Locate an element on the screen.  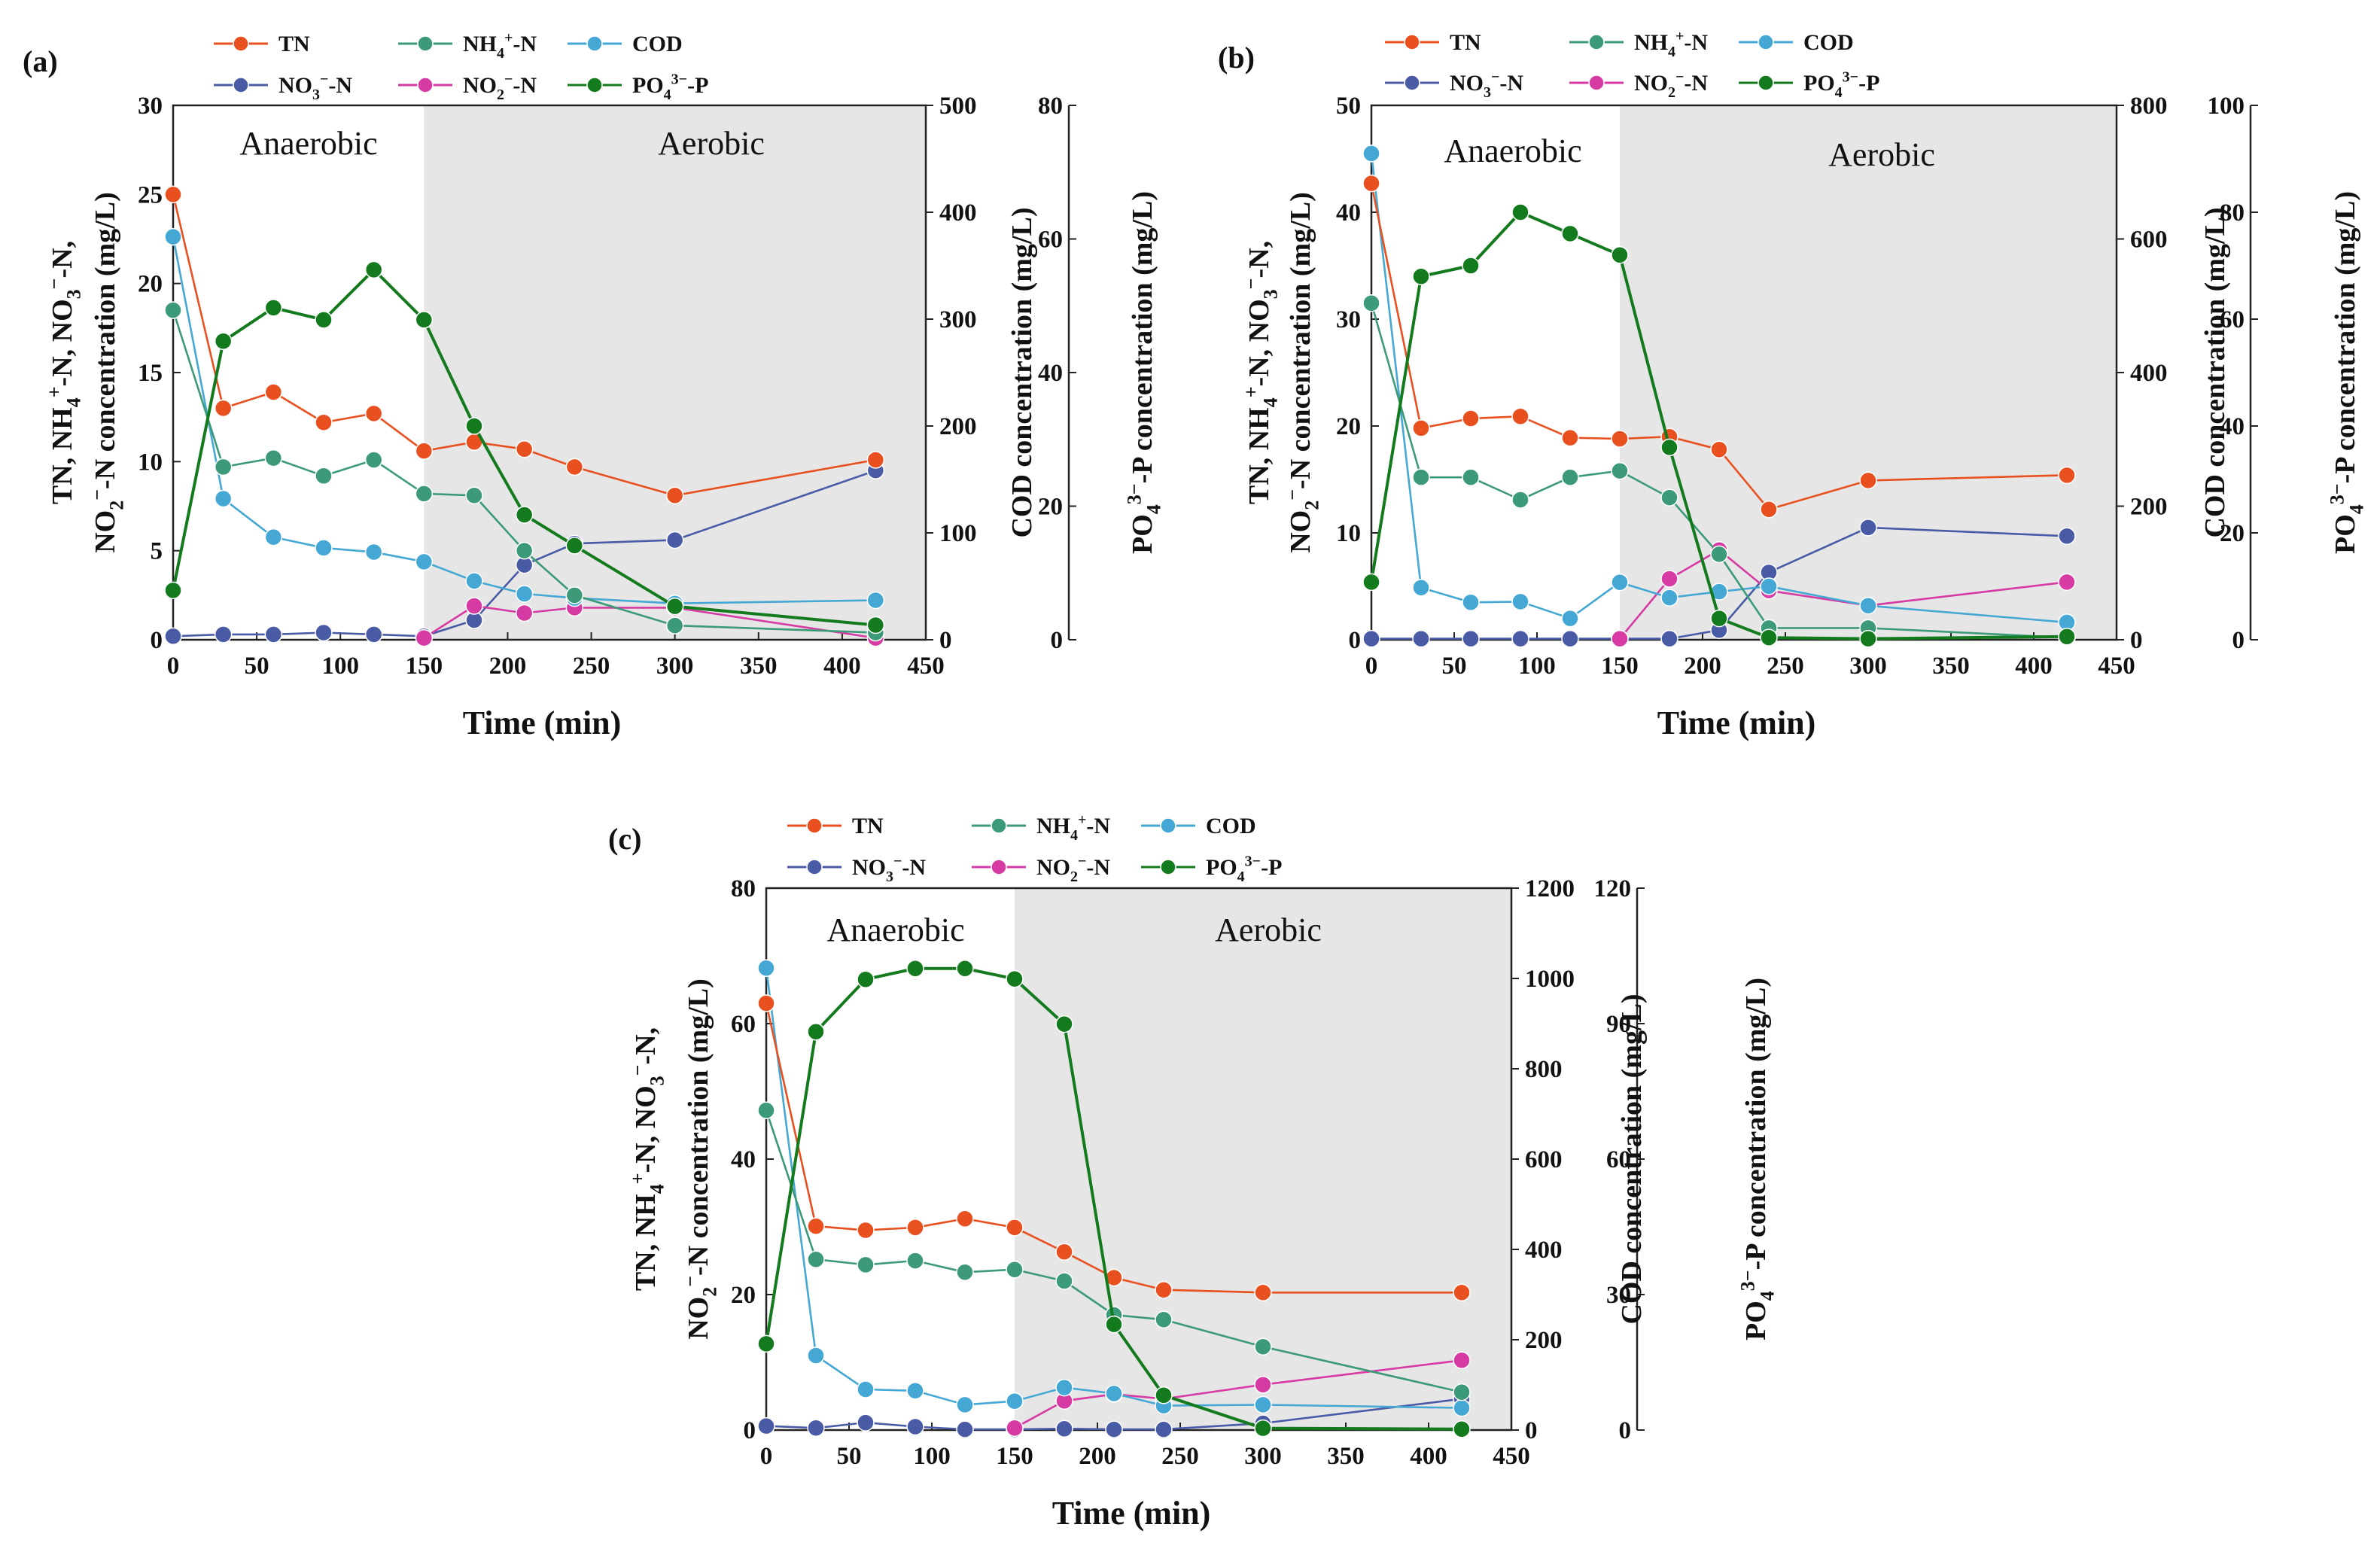
legend-label: NO2−-N is located at coordinates (500, 87).